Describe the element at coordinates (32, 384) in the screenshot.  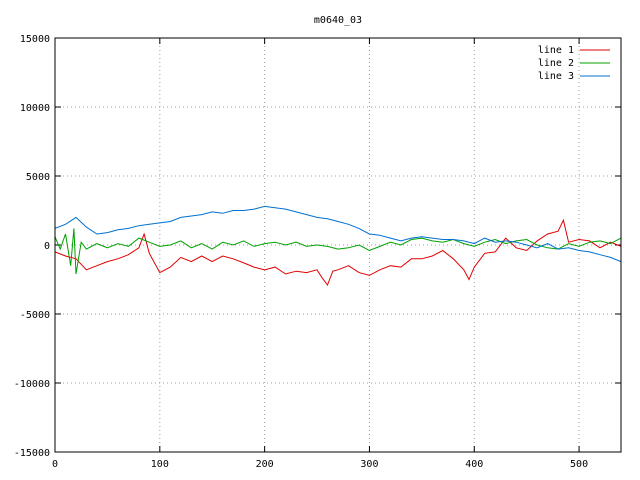
I see `y-tick-label: -10000` at that location.